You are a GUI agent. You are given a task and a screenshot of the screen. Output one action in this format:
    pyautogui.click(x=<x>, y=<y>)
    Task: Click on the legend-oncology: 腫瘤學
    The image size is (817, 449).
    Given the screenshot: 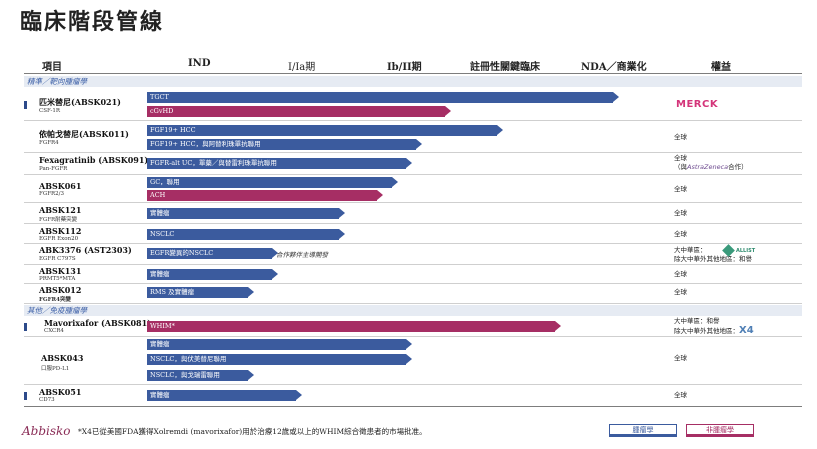 What is the action you would take?
    pyautogui.click(x=643, y=430)
    